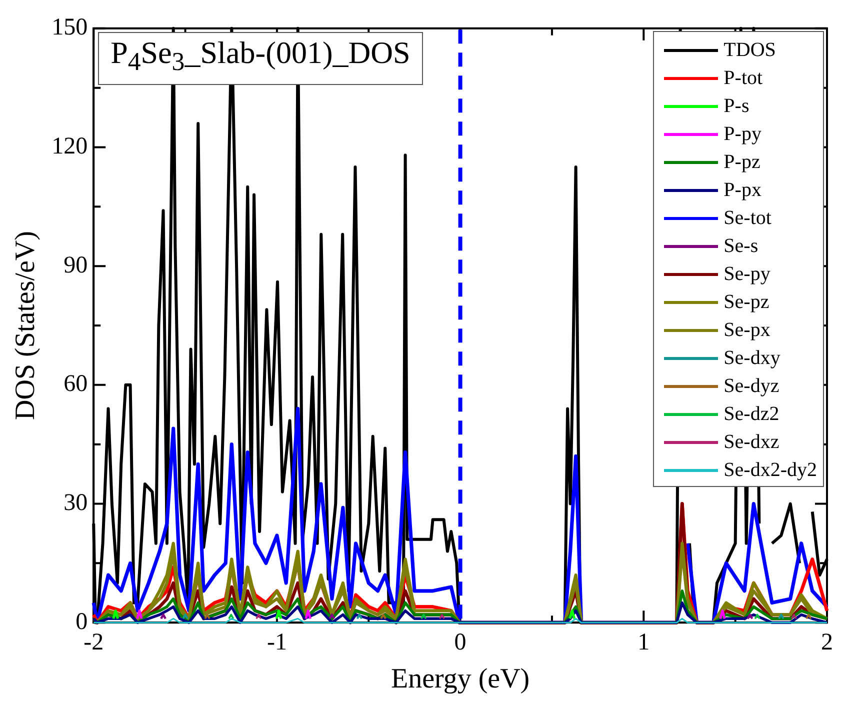 This screenshot has width=847, height=705. Describe the element at coordinates (752, 358) in the screenshot. I see `legend-label: Se-dxy` at that location.